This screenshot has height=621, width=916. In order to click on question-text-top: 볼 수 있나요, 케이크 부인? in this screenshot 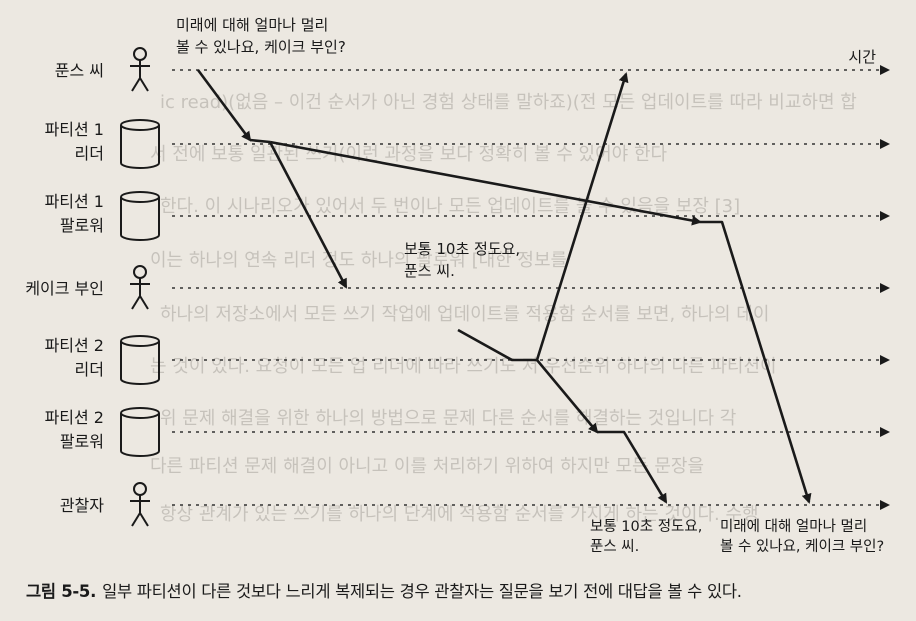, I will do `click(261, 47)`.